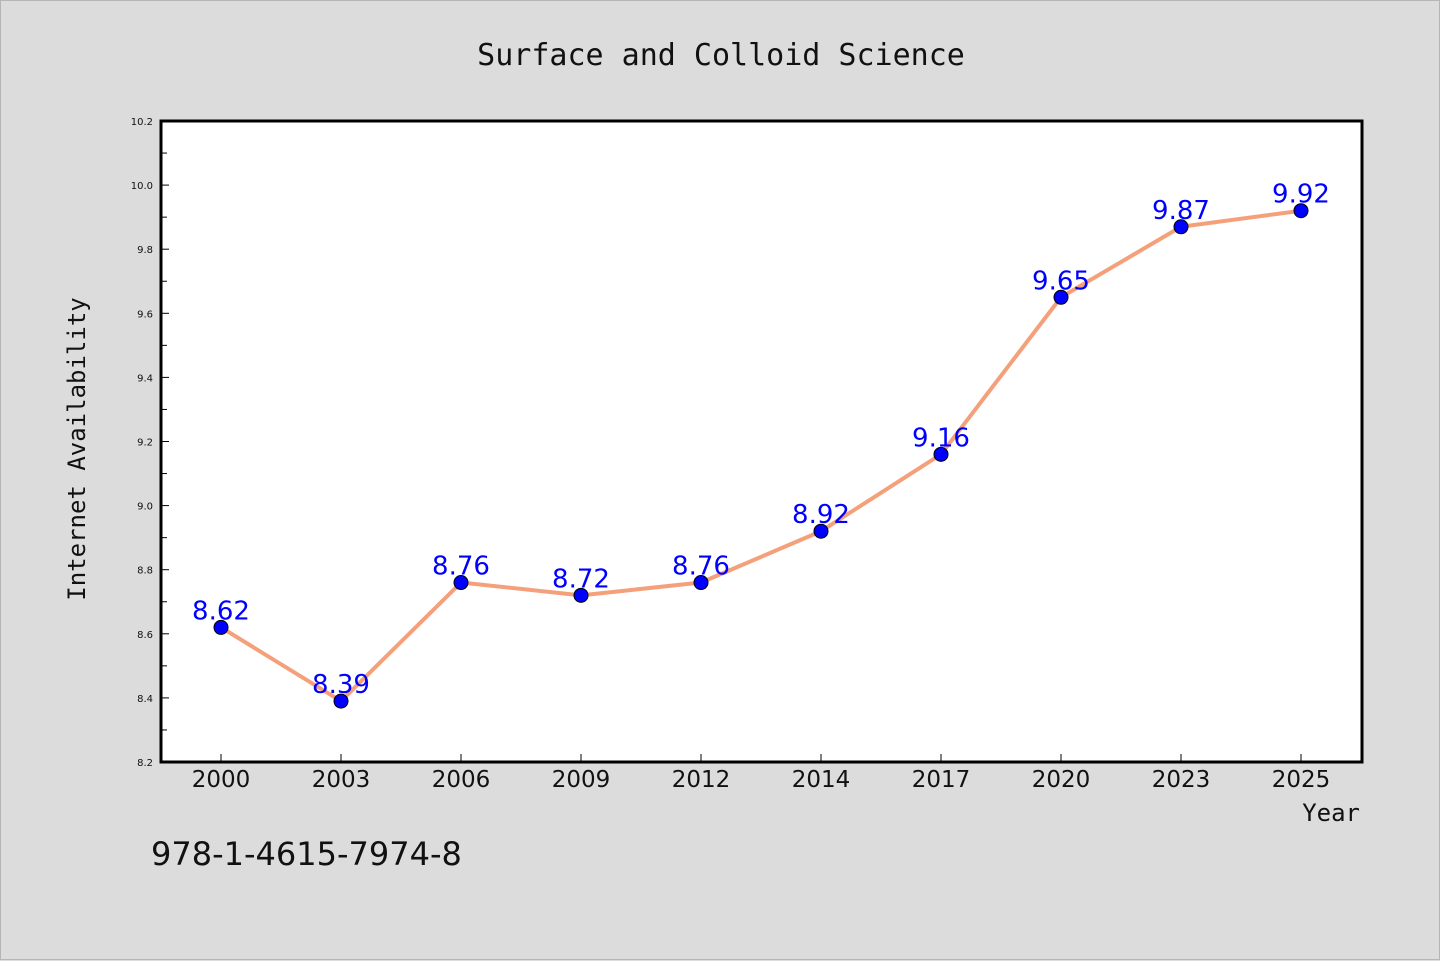 The image size is (1440, 961). I want to click on y-tick-label: 9.0, so click(145, 507).